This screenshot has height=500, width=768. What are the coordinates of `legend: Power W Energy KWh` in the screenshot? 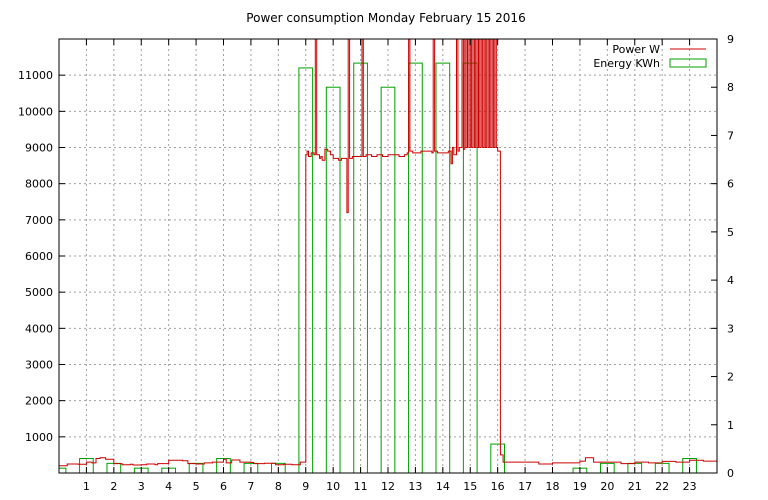 It's located at (650, 56).